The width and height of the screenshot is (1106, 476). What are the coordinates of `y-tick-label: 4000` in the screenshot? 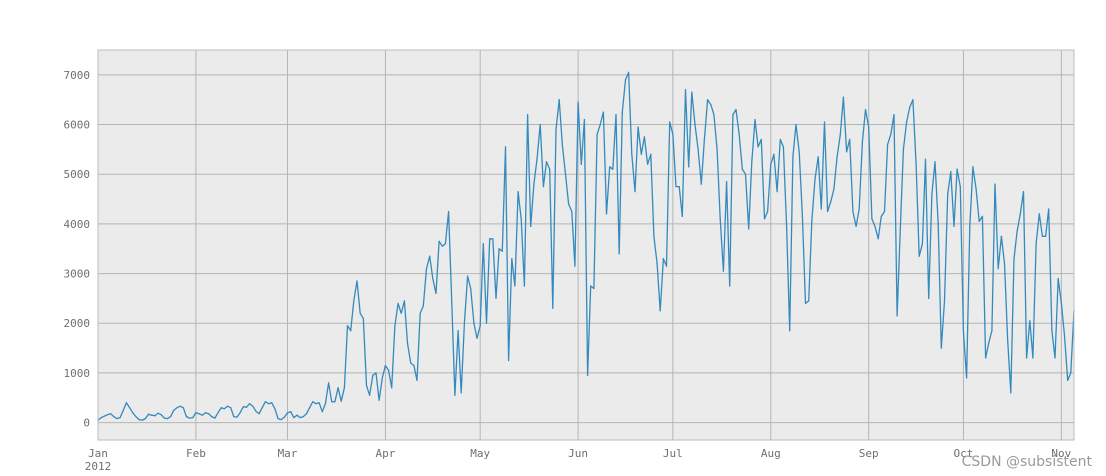 It's located at (77, 224).